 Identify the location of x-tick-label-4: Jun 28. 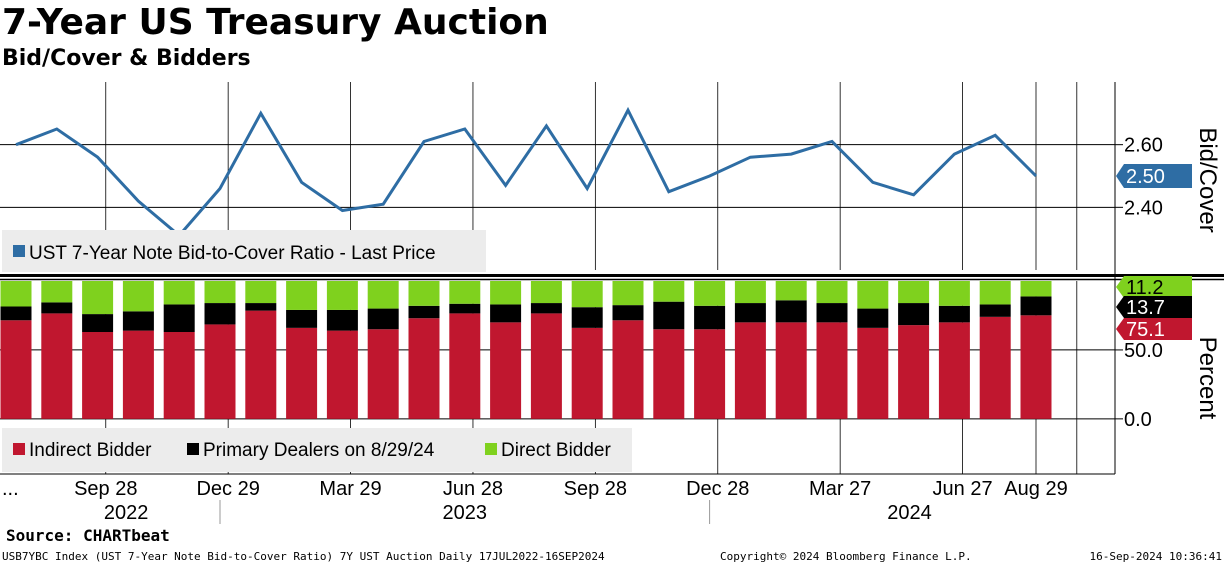
(473, 489).